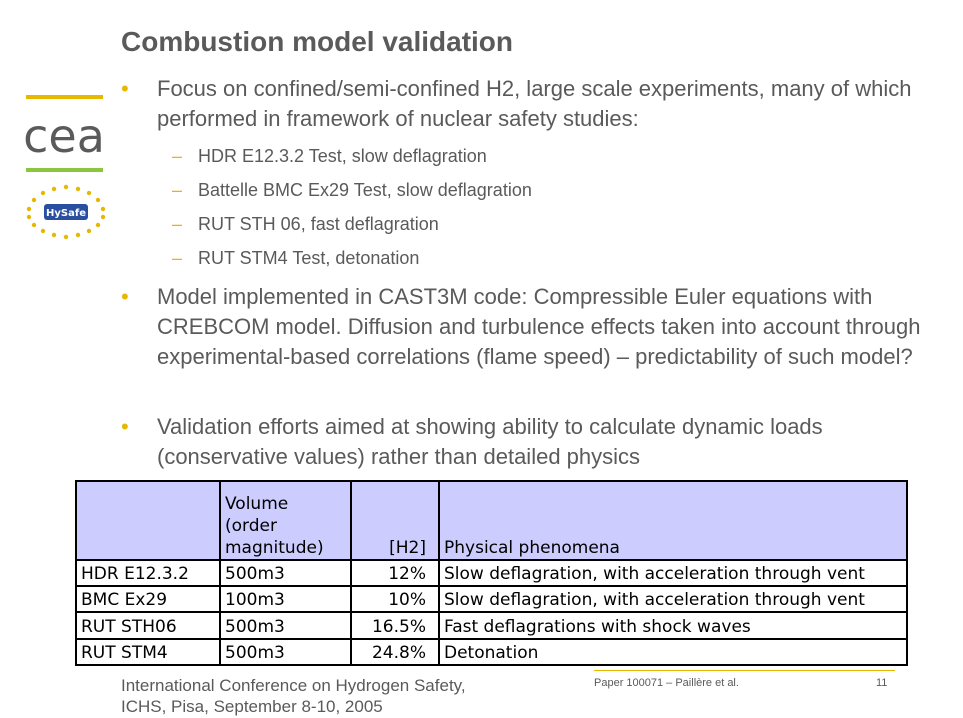  I want to click on header-volume-line: Volume, so click(257, 503).